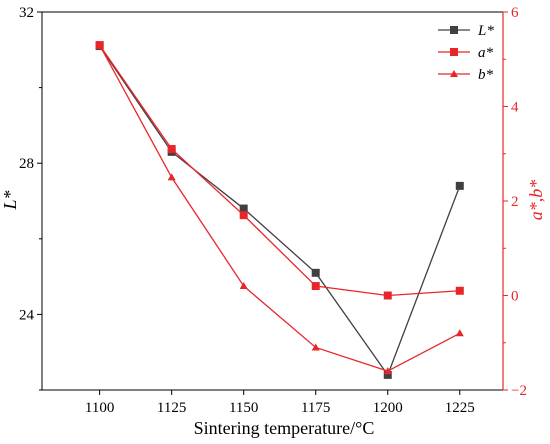 Image resolution: width=550 pixels, height=444 pixels. I want to click on legend-label: b*, so click(486, 75).